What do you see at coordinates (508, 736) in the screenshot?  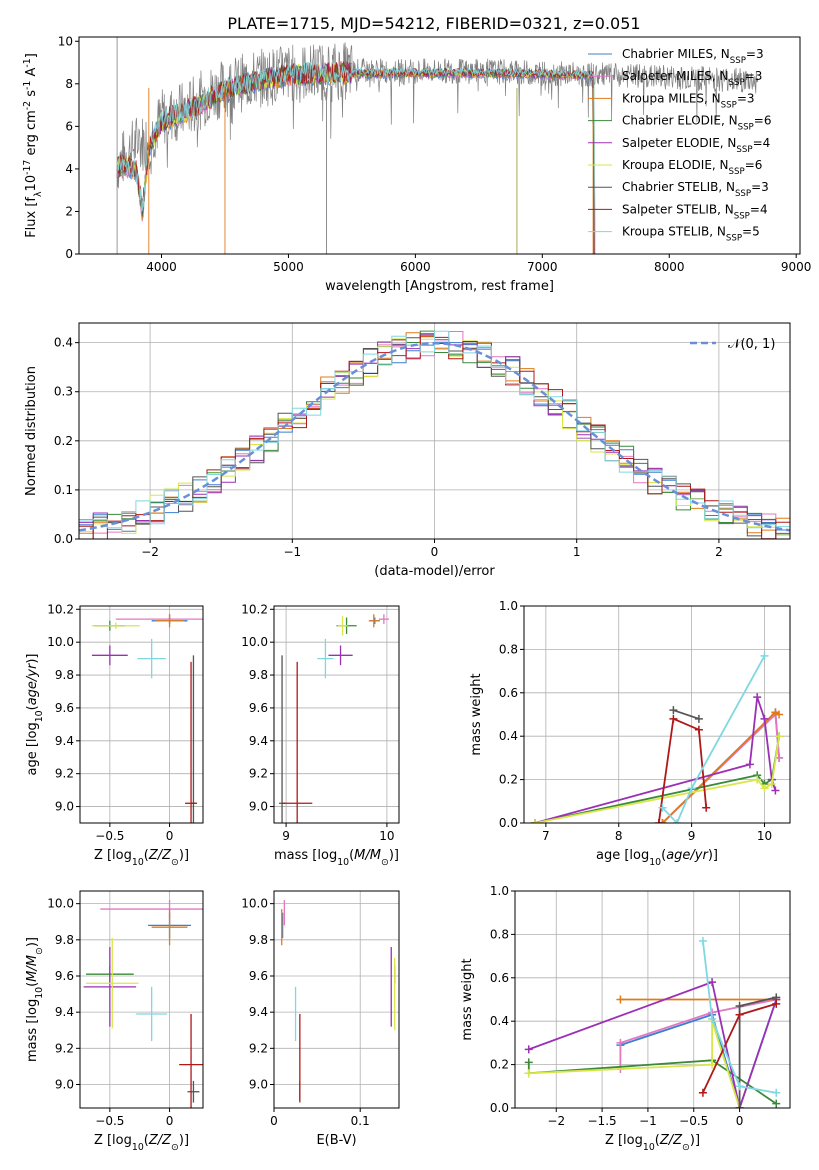 I see `label-run: 0.4` at bounding box center [508, 736].